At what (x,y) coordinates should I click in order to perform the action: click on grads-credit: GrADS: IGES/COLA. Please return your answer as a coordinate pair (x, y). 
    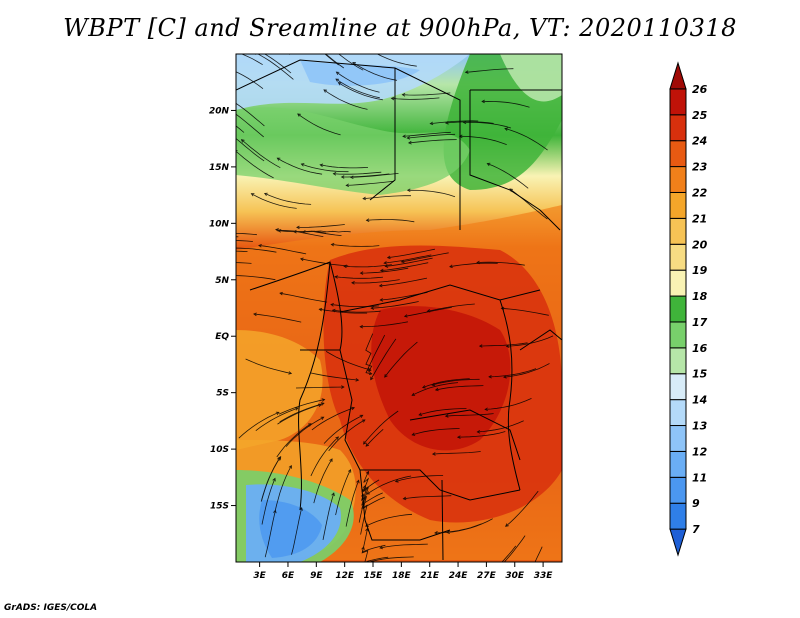
    Looking at the image, I should click on (51, 608).